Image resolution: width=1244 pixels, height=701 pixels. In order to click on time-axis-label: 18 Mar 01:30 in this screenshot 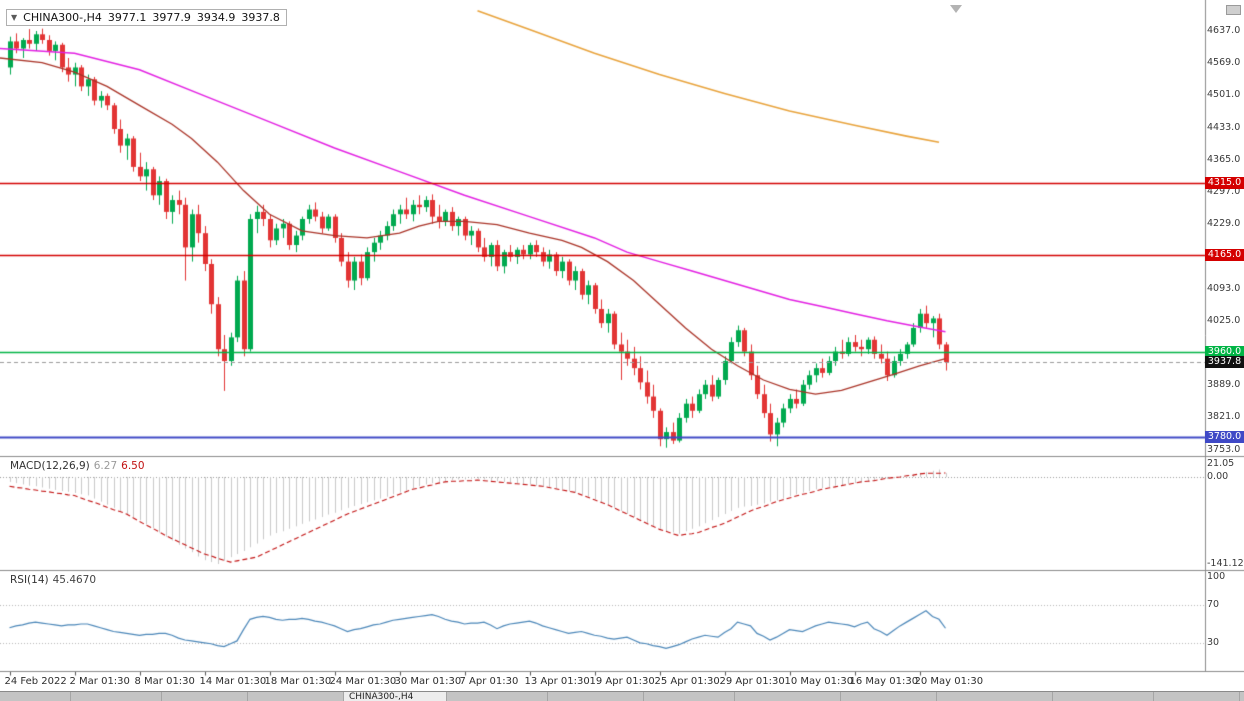, I will do `click(298, 681)`.